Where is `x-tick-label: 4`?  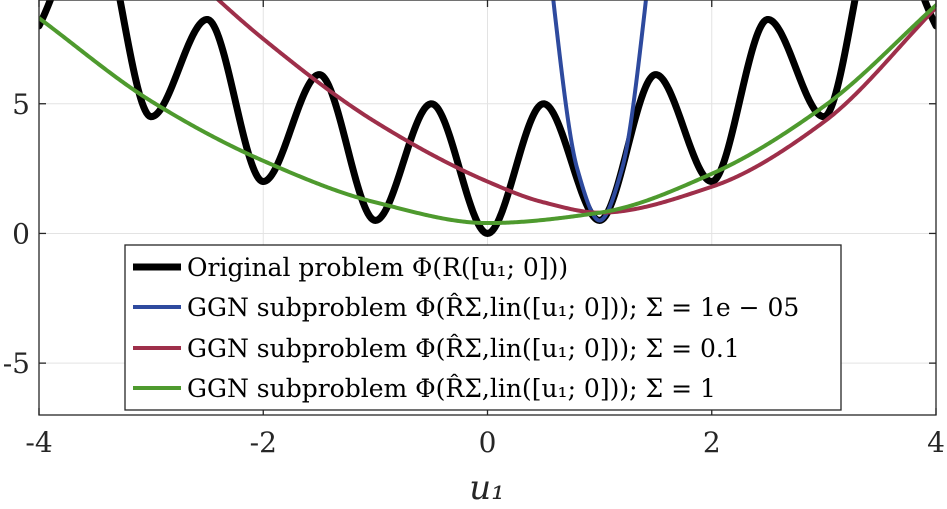
x-tick-label: 4 is located at coordinates (936, 442).